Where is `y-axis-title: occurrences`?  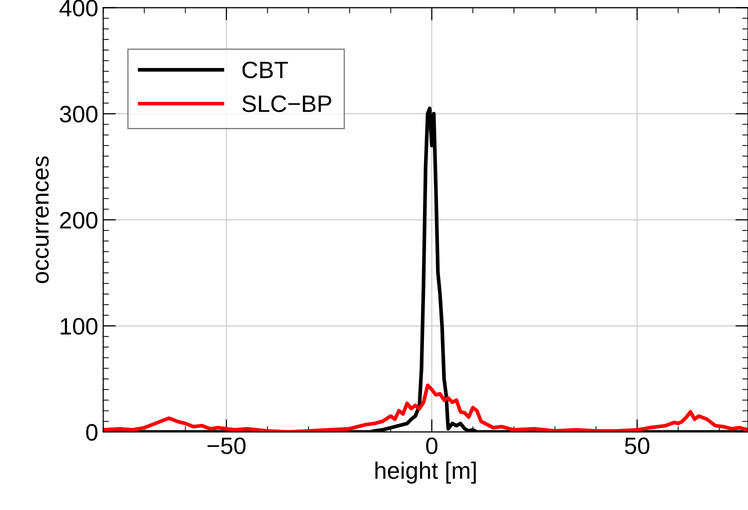
y-axis-title: occurrences is located at coordinates (42, 220).